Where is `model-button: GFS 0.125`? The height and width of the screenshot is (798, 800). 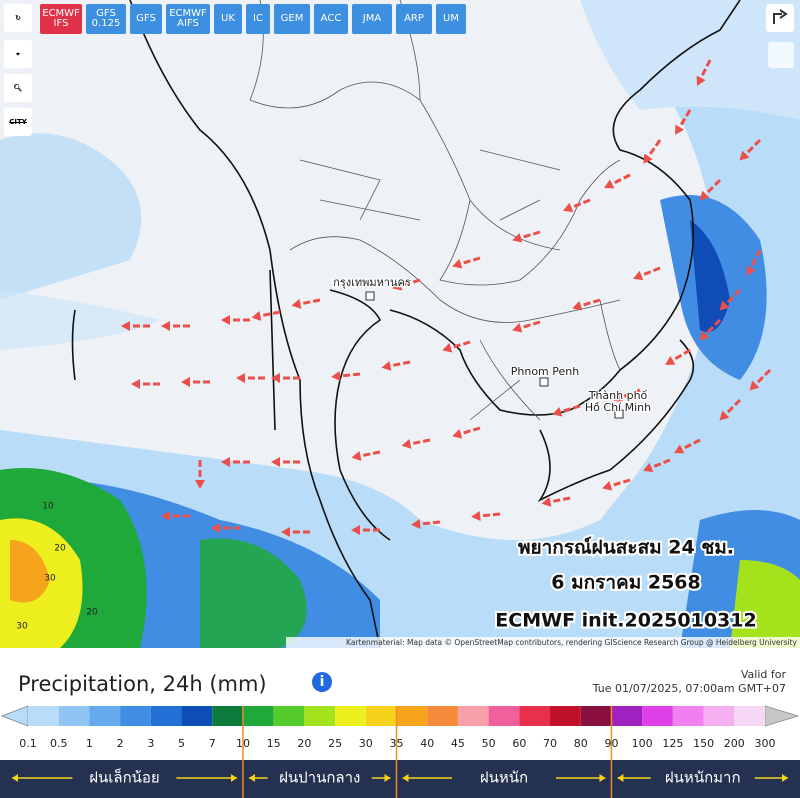
model-button: GFS 0.125 is located at coordinates (106, 19).